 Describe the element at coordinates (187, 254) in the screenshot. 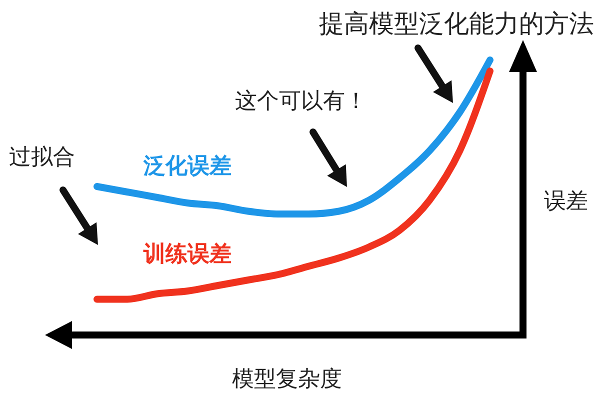

I see `series-label: 训练误差` at that location.